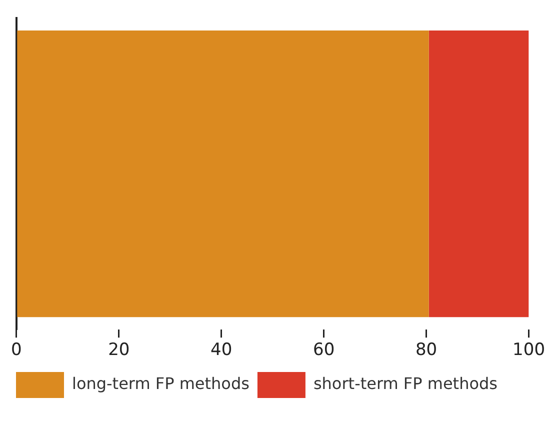 This screenshot has height=421, width=556. Describe the element at coordinates (161, 384) in the screenshot. I see `legend-label: long-term FP methods` at that location.